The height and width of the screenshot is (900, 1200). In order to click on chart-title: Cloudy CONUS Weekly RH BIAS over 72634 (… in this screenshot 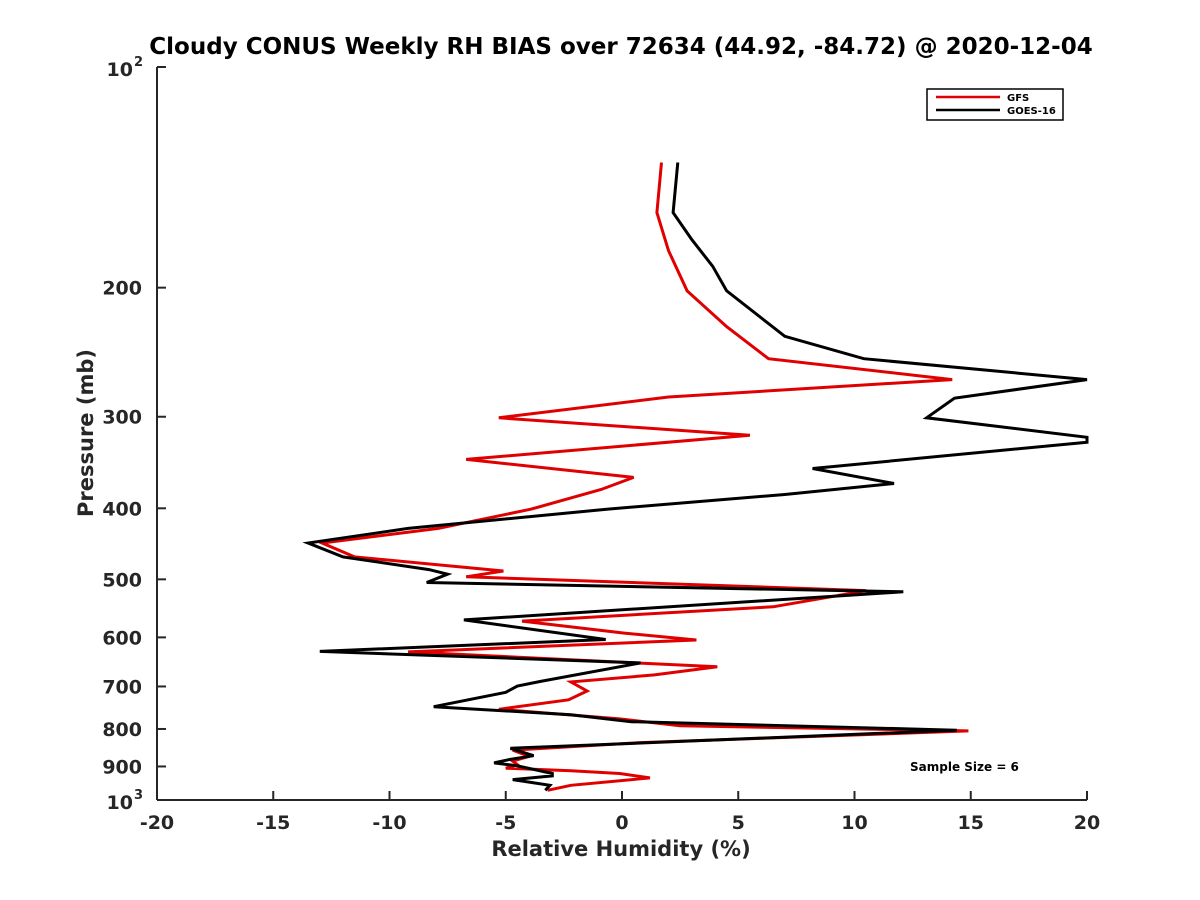, I will do `click(620, 47)`.